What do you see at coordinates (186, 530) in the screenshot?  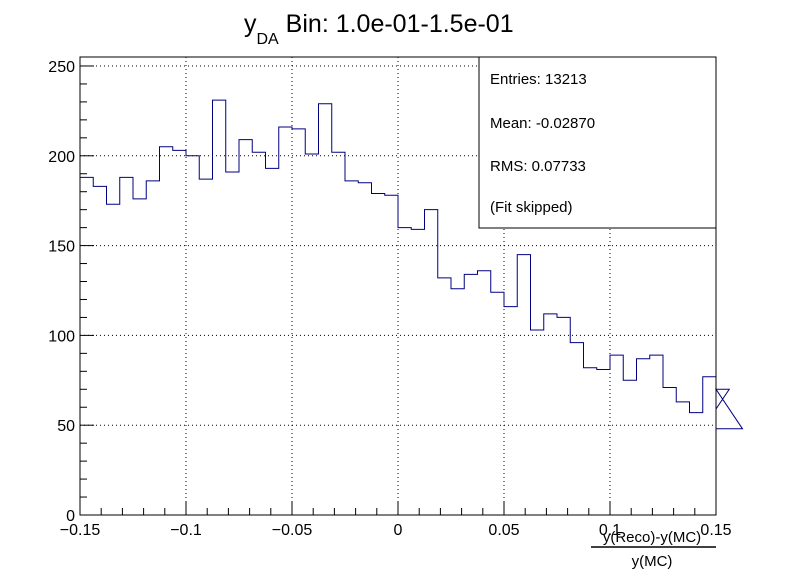 I see `x-tick-label: −0.1` at bounding box center [186, 530].